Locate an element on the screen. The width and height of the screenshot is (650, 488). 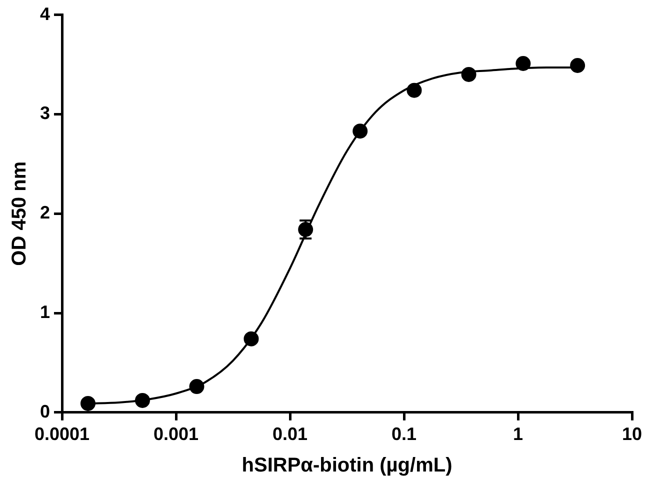
y-tick-label: 0 is located at coordinates (45, 411).